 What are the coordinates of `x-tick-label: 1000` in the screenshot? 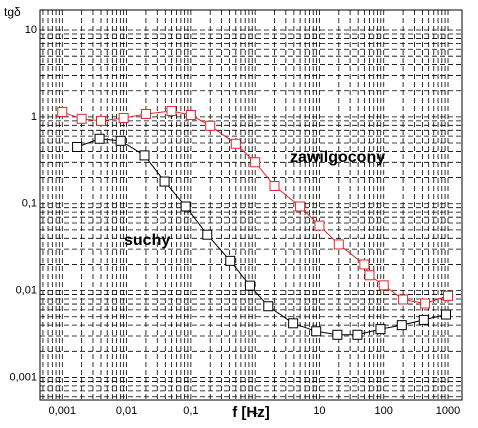 It's located at (448, 411).